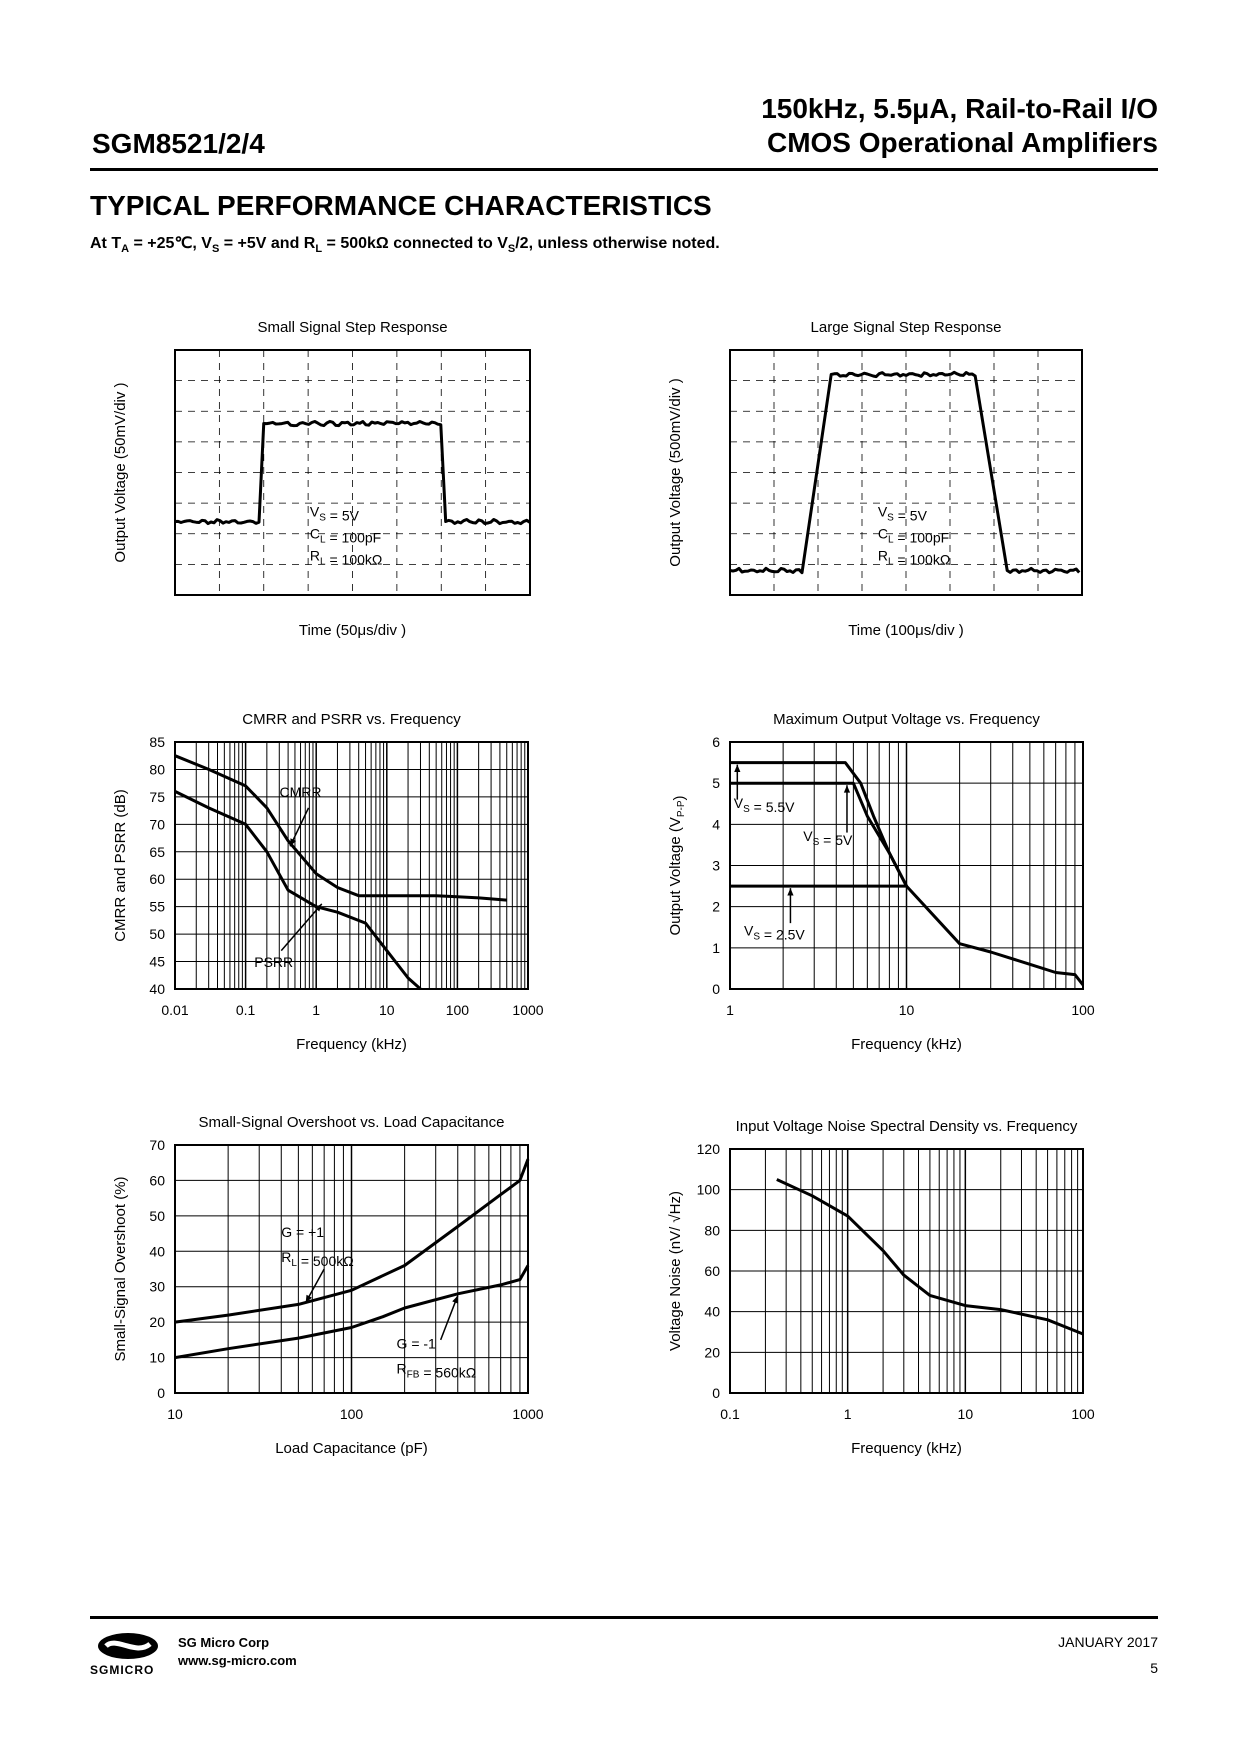  What do you see at coordinates (712, 1271) in the screenshot?
I see `y-tick-label: 60` at bounding box center [712, 1271].